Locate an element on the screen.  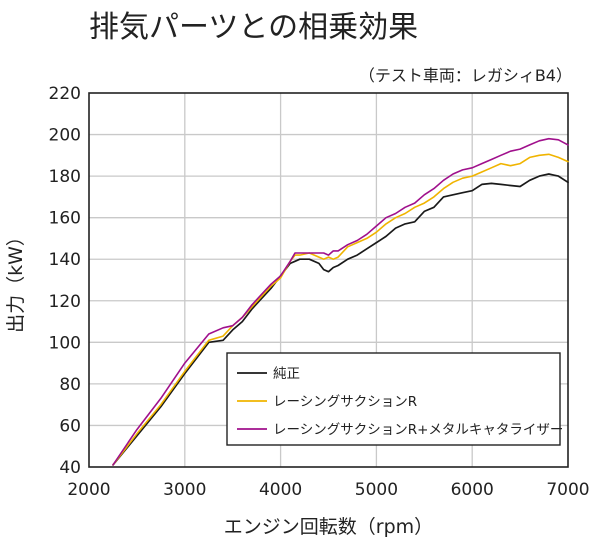
x-tick-label: 2000 is located at coordinates (88, 490).